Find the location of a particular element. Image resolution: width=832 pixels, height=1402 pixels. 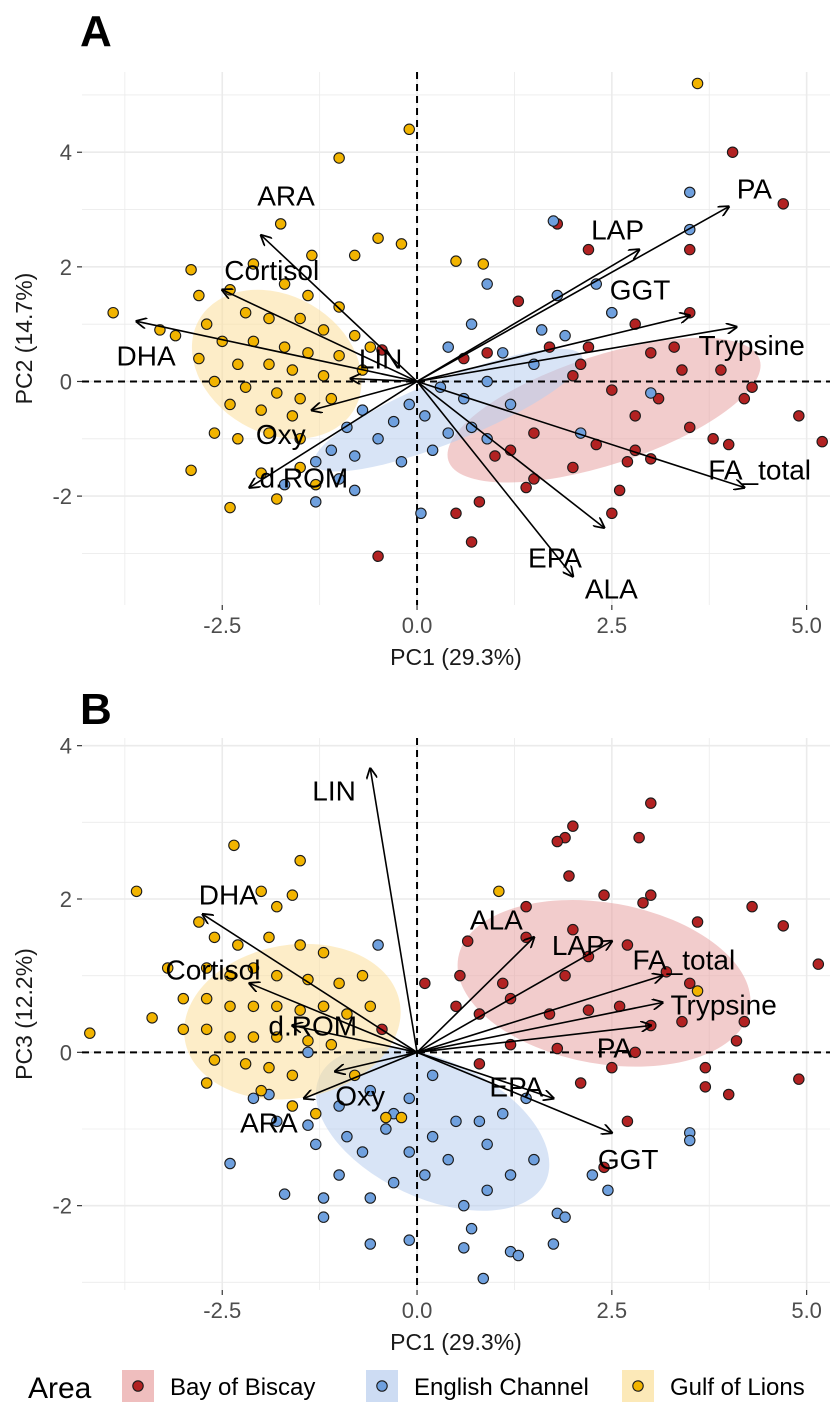

loading-arrow-lap is located at coordinates (527, 316).